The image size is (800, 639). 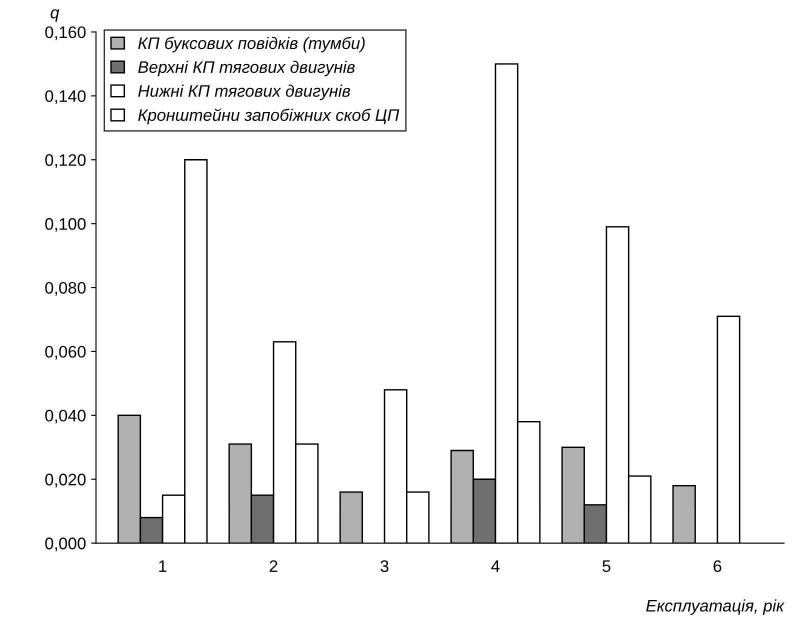 What do you see at coordinates (162, 566) in the screenshot?
I see `x-tick-label: 1` at bounding box center [162, 566].